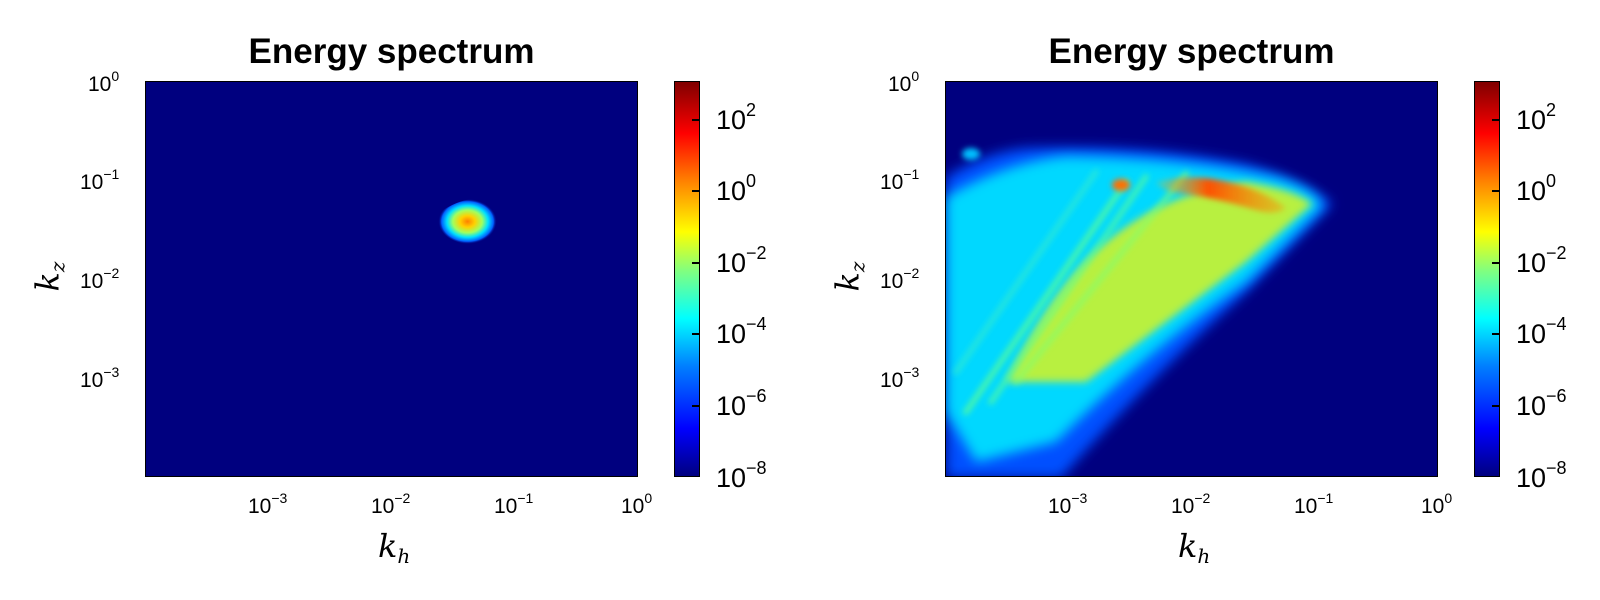 The height and width of the screenshot is (600, 1600). I want to click on energy-peak-streak, so click(1221, 195).